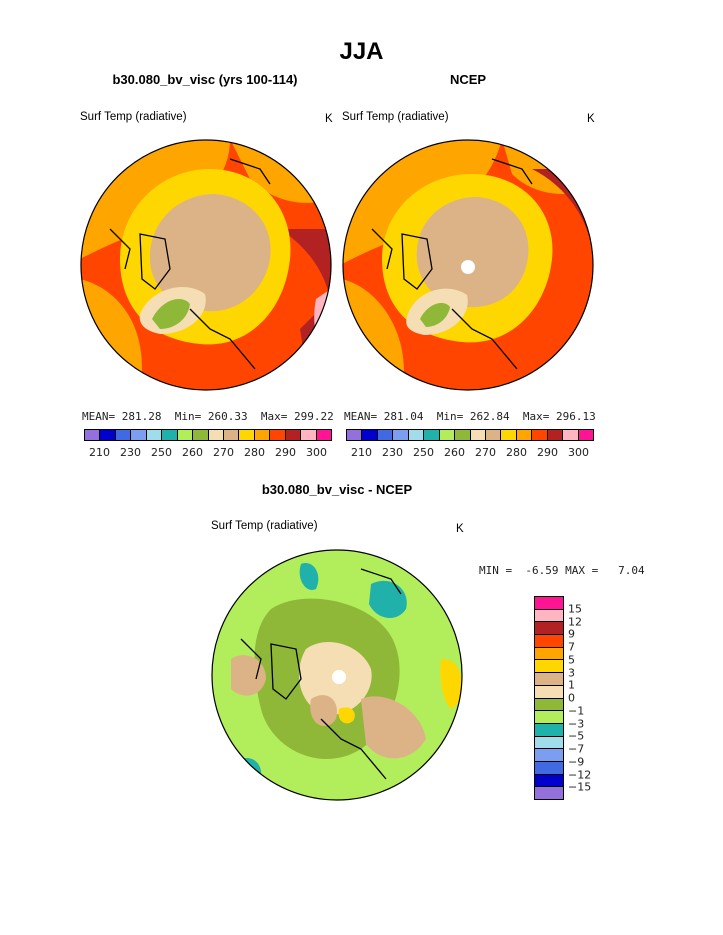  I want to click on panel1-colorbar-tick: 270, so click(223, 452).